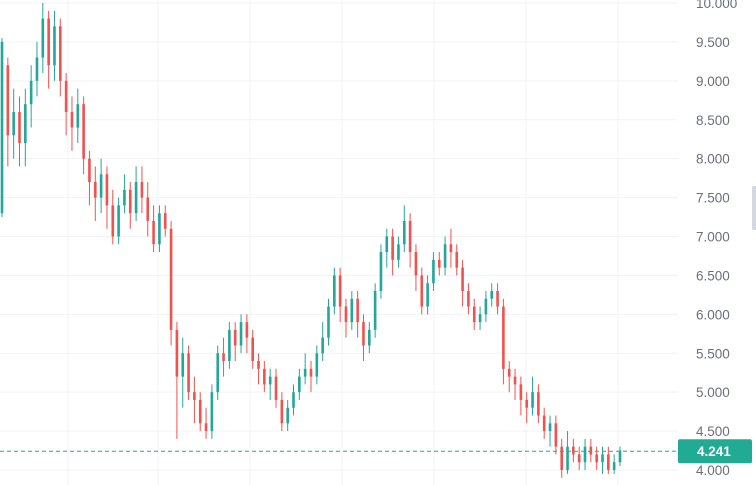  Describe the element at coordinates (713, 275) in the screenshot. I see `y-tick-label: 6.500` at that location.